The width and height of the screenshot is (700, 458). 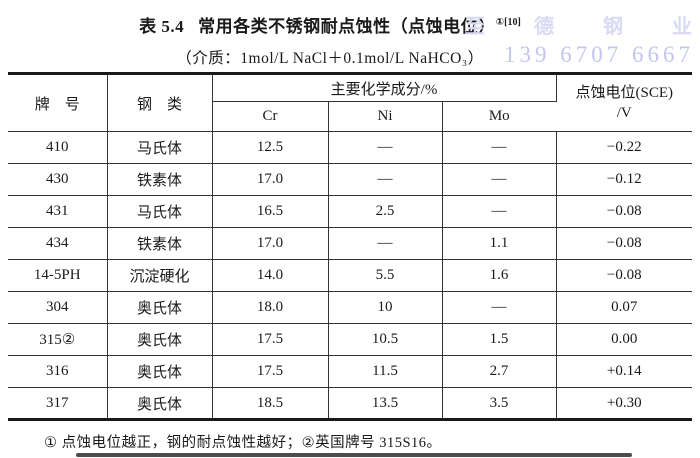 What do you see at coordinates (624, 339) in the screenshot?
I see `cell-potential: 0.00` at bounding box center [624, 339].